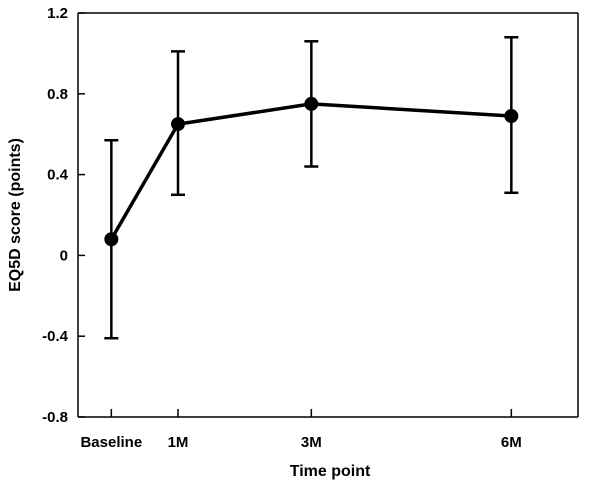 The width and height of the screenshot is (597, 486). Describe the element at coordinates (63, 215) in the screenshot. I see `y-ticks: -0.8 -0.4 0 0.4 0.8 1.2` at that location.